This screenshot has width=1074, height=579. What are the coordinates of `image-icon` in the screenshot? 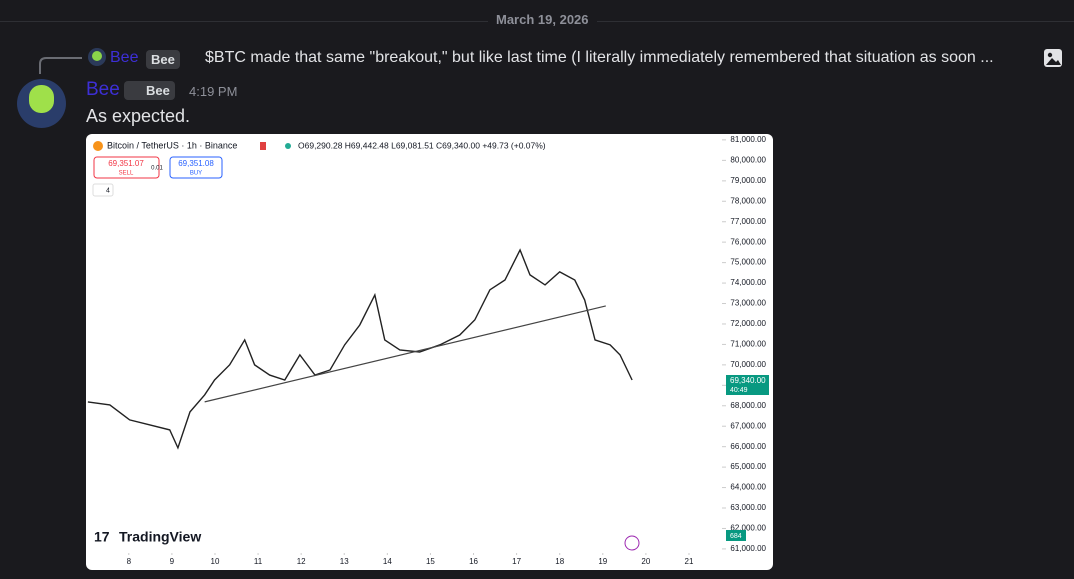 It's located at (1053, 58).